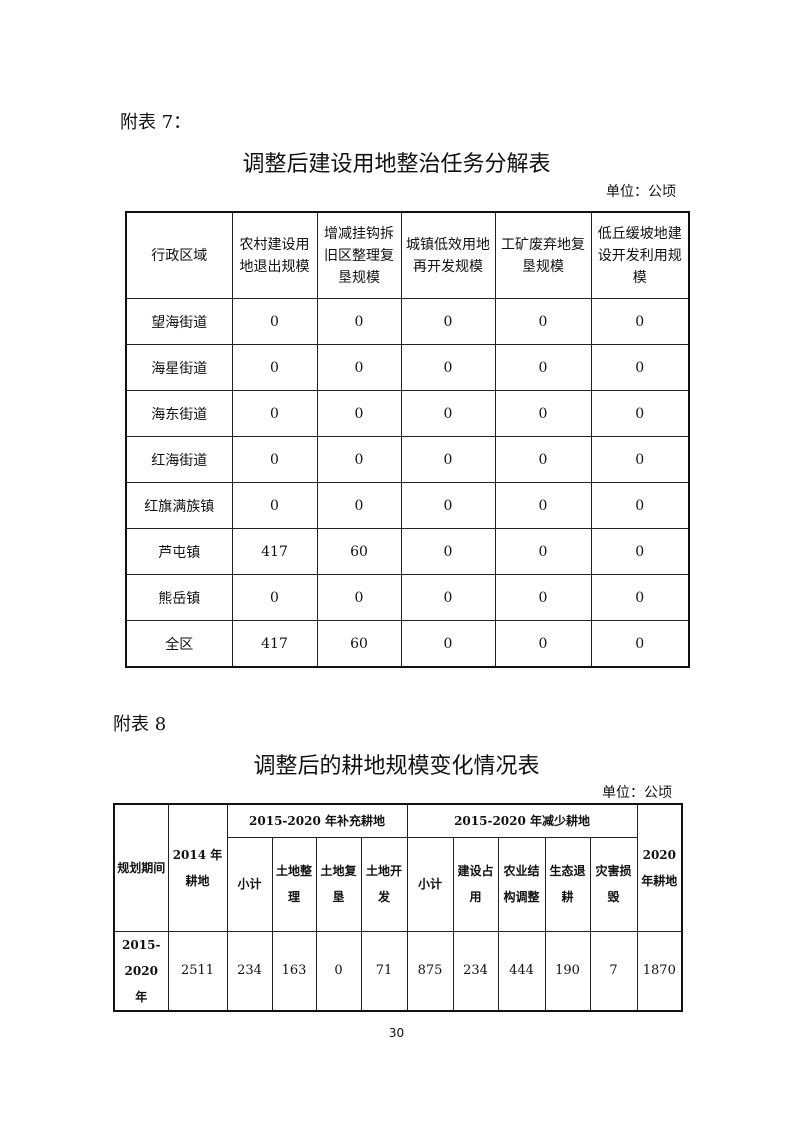  I want to click on value-cell: 2511, so click(197, 970).